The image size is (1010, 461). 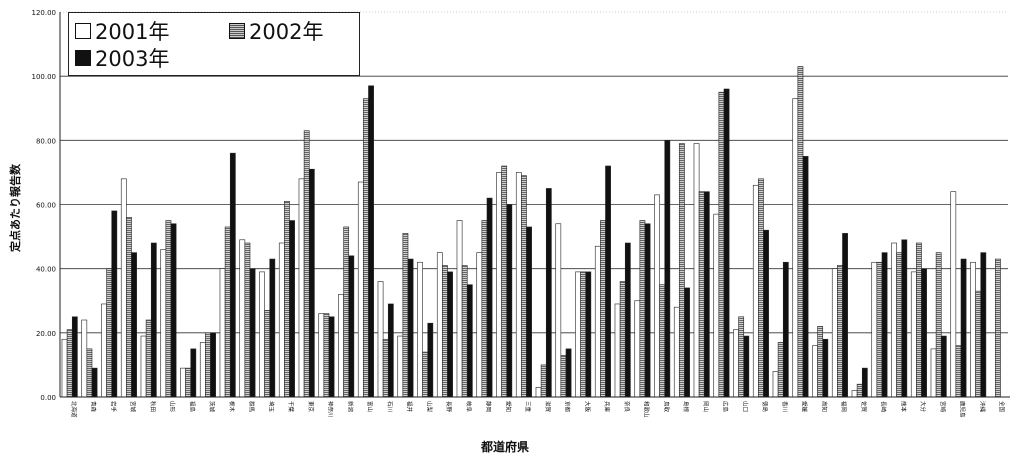 What do you see at coordinates (726, 407) in the screenshot?
I see `x-tick-label: 広島` at bounding box center [726, 407].